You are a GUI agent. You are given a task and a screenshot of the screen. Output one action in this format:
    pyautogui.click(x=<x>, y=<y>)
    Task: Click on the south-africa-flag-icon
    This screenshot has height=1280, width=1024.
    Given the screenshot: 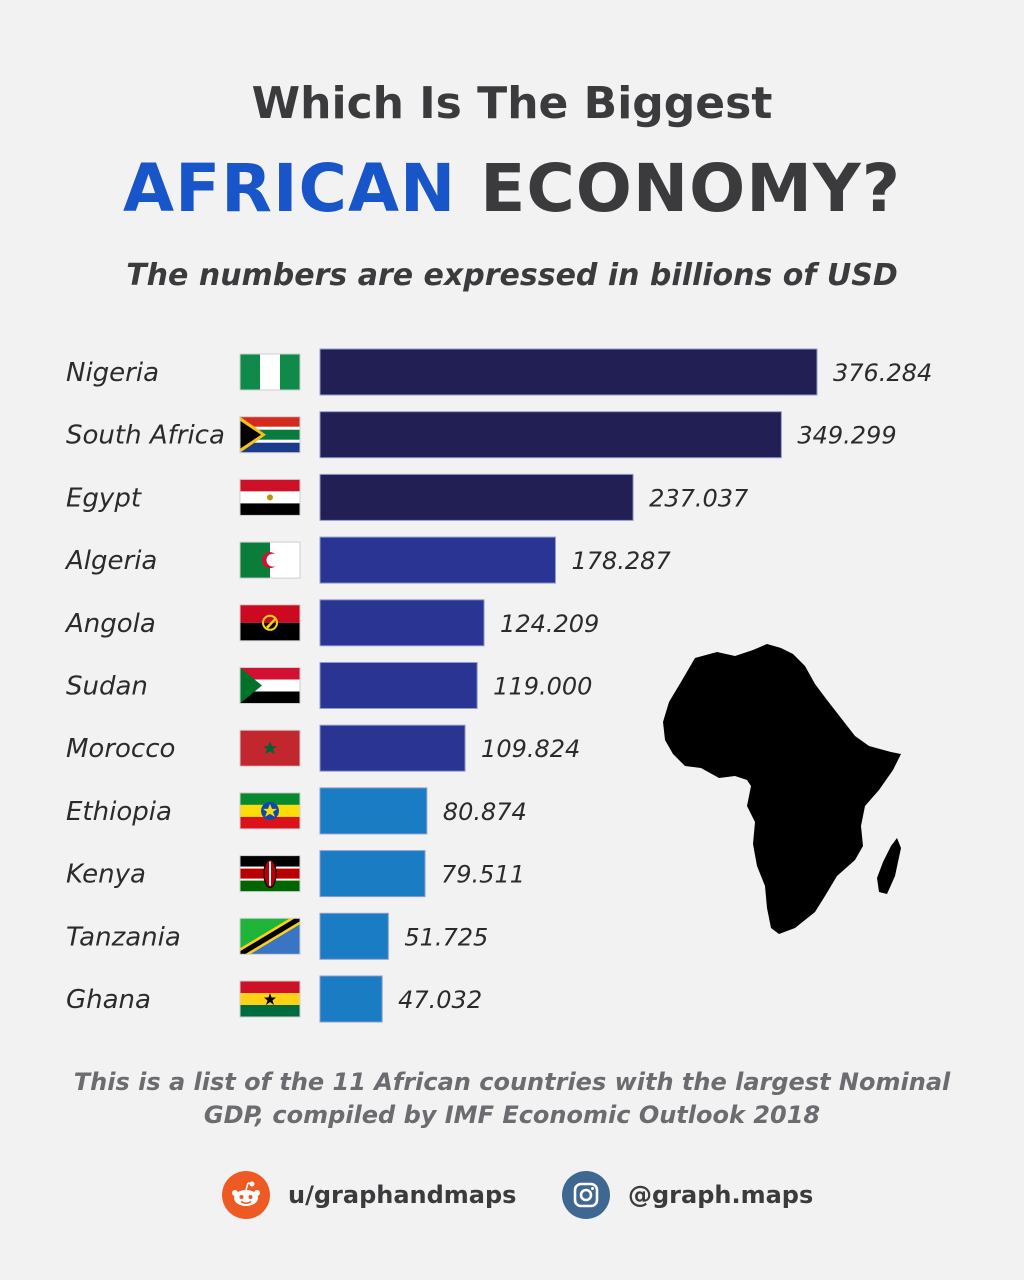 What is the action you would take?
    pyautogui.click(x=270, y=435)
    